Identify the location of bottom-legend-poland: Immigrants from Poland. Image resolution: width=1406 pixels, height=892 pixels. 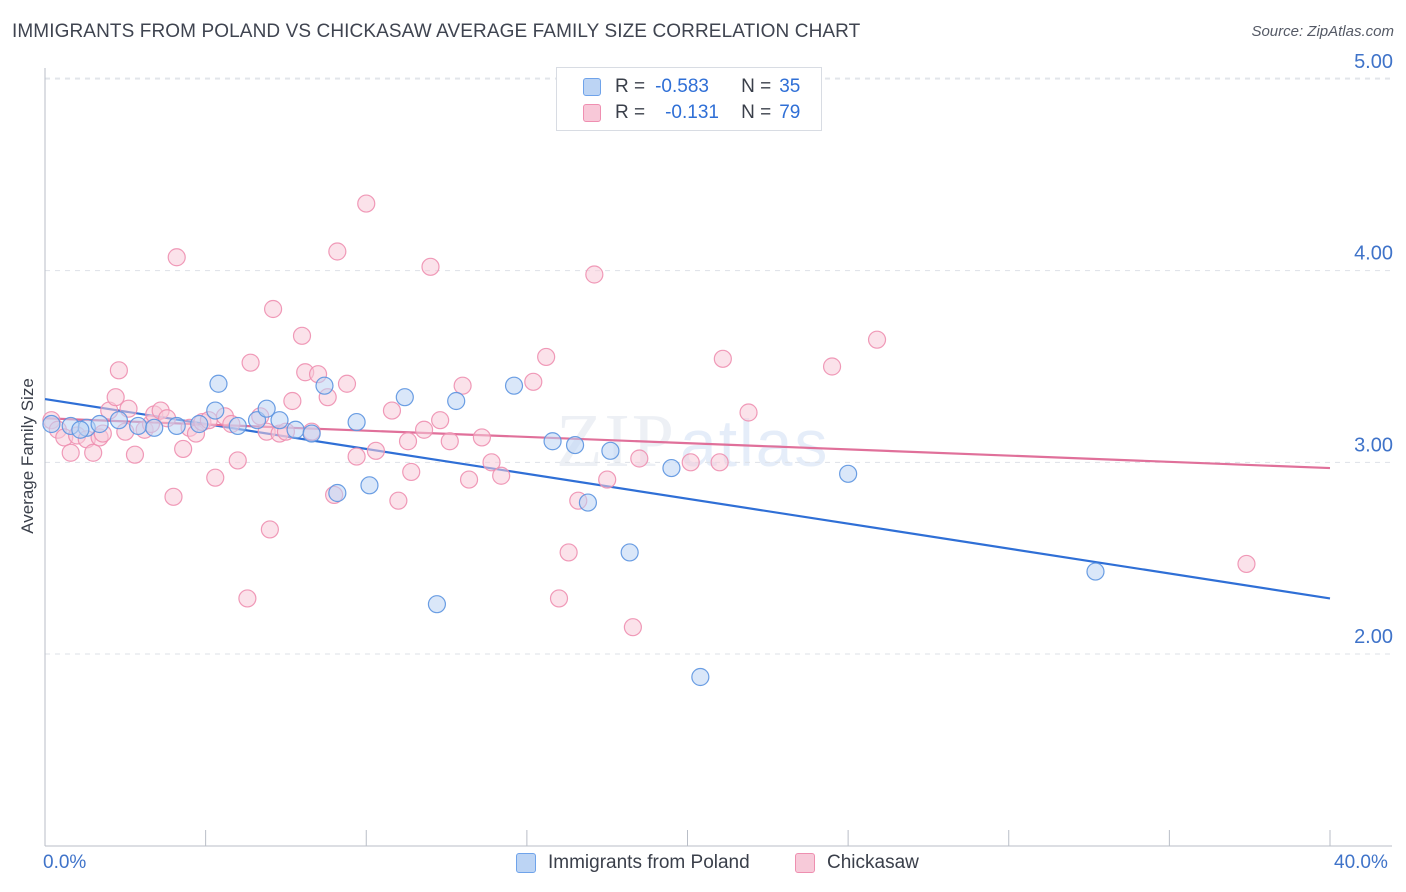
(633, 863).